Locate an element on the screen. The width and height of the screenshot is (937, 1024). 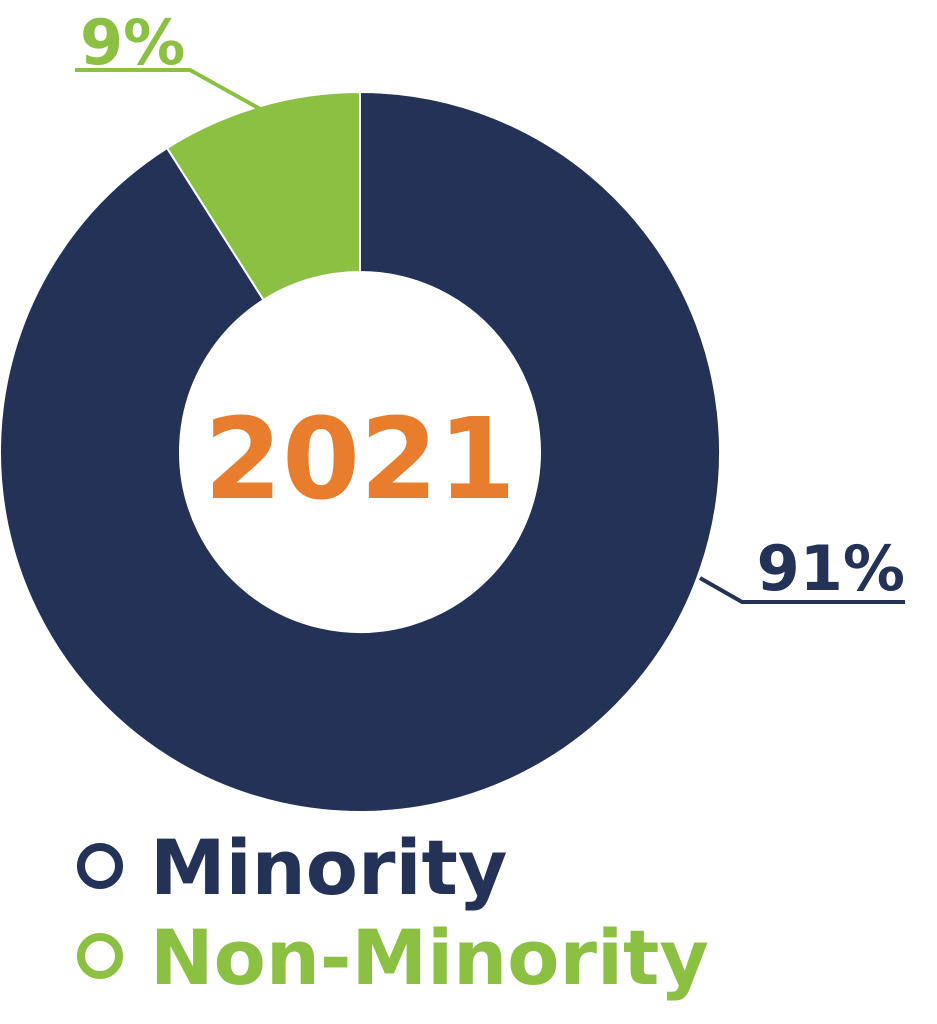
center-label: 2021 is located at coordinates (360, 460).